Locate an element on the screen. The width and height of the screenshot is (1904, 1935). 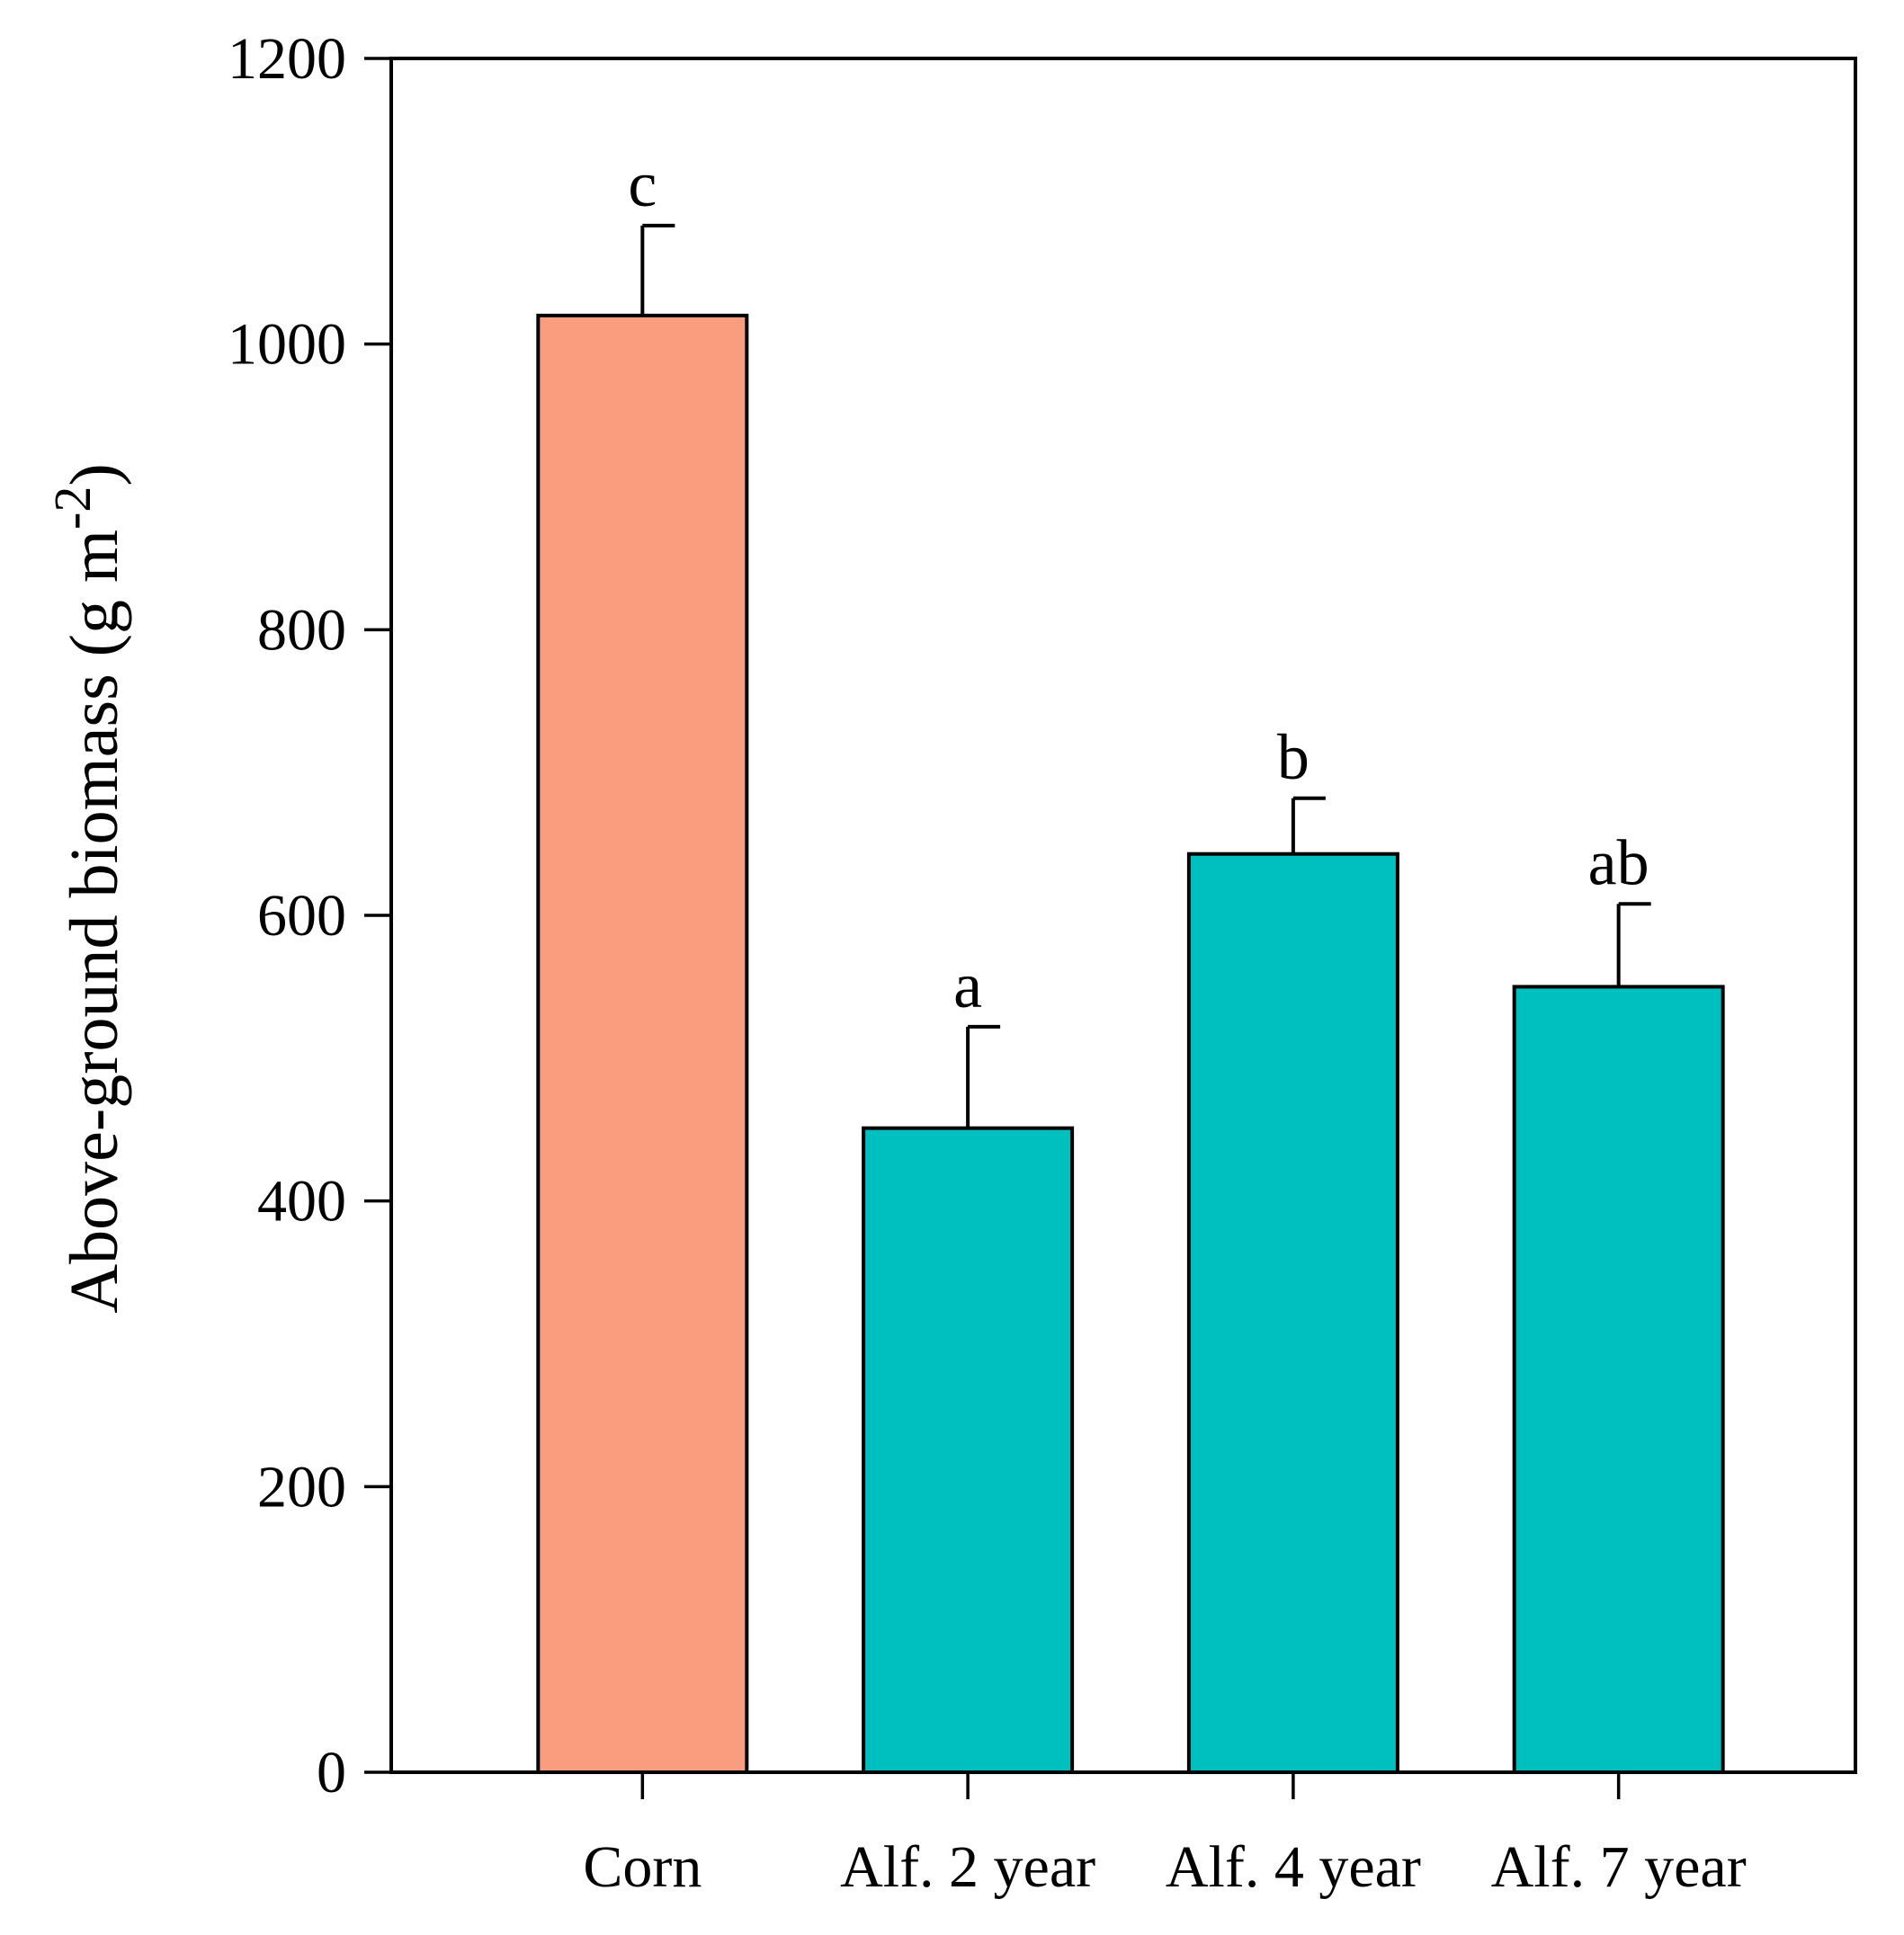
y-axis-title: Above-ground biomass (g m-2) is located at coordinates (87, 888).